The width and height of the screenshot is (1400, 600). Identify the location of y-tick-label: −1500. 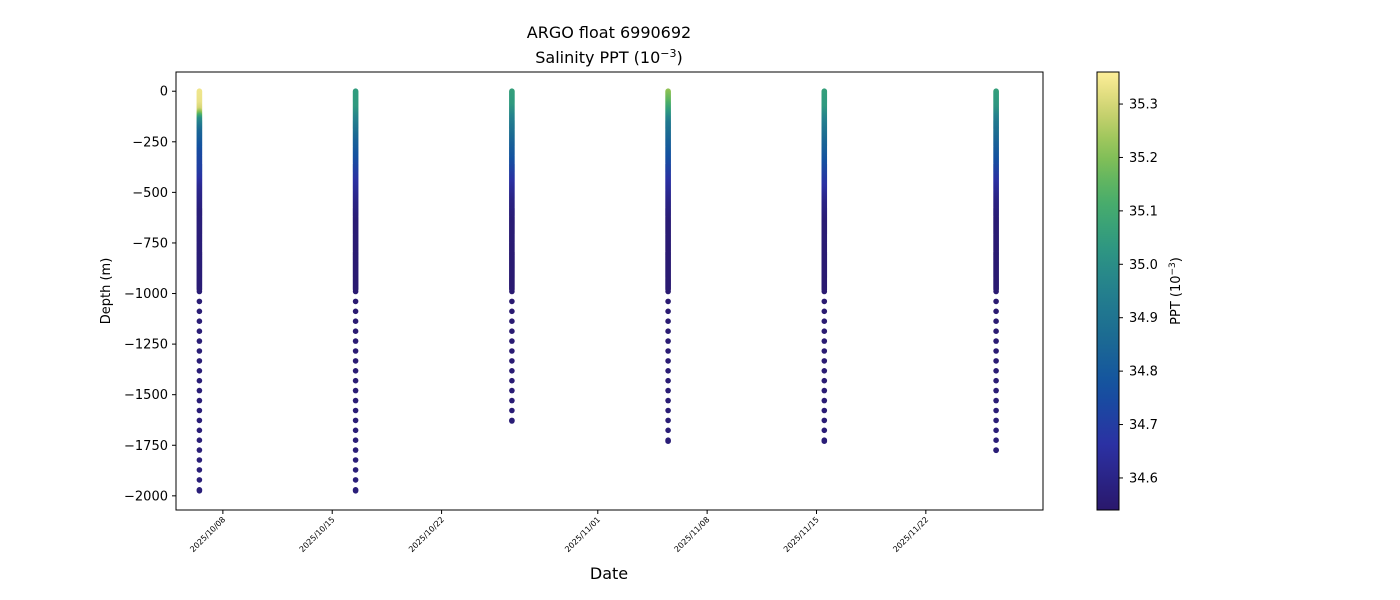
(146, 395).